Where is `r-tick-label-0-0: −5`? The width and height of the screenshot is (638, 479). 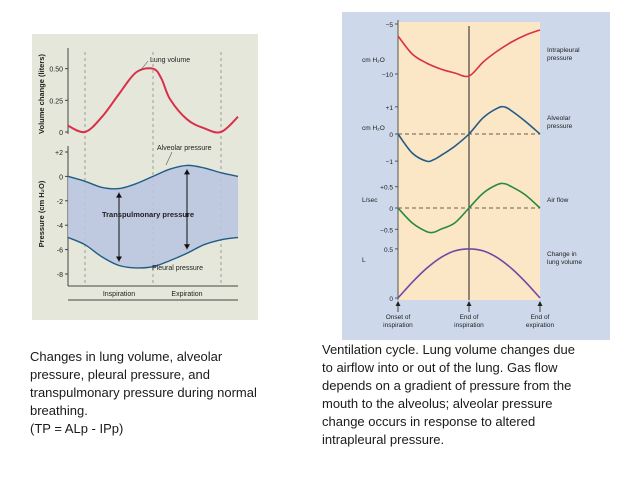
r-tick-label-0-0: −5 is located at coordinates (390, 25).